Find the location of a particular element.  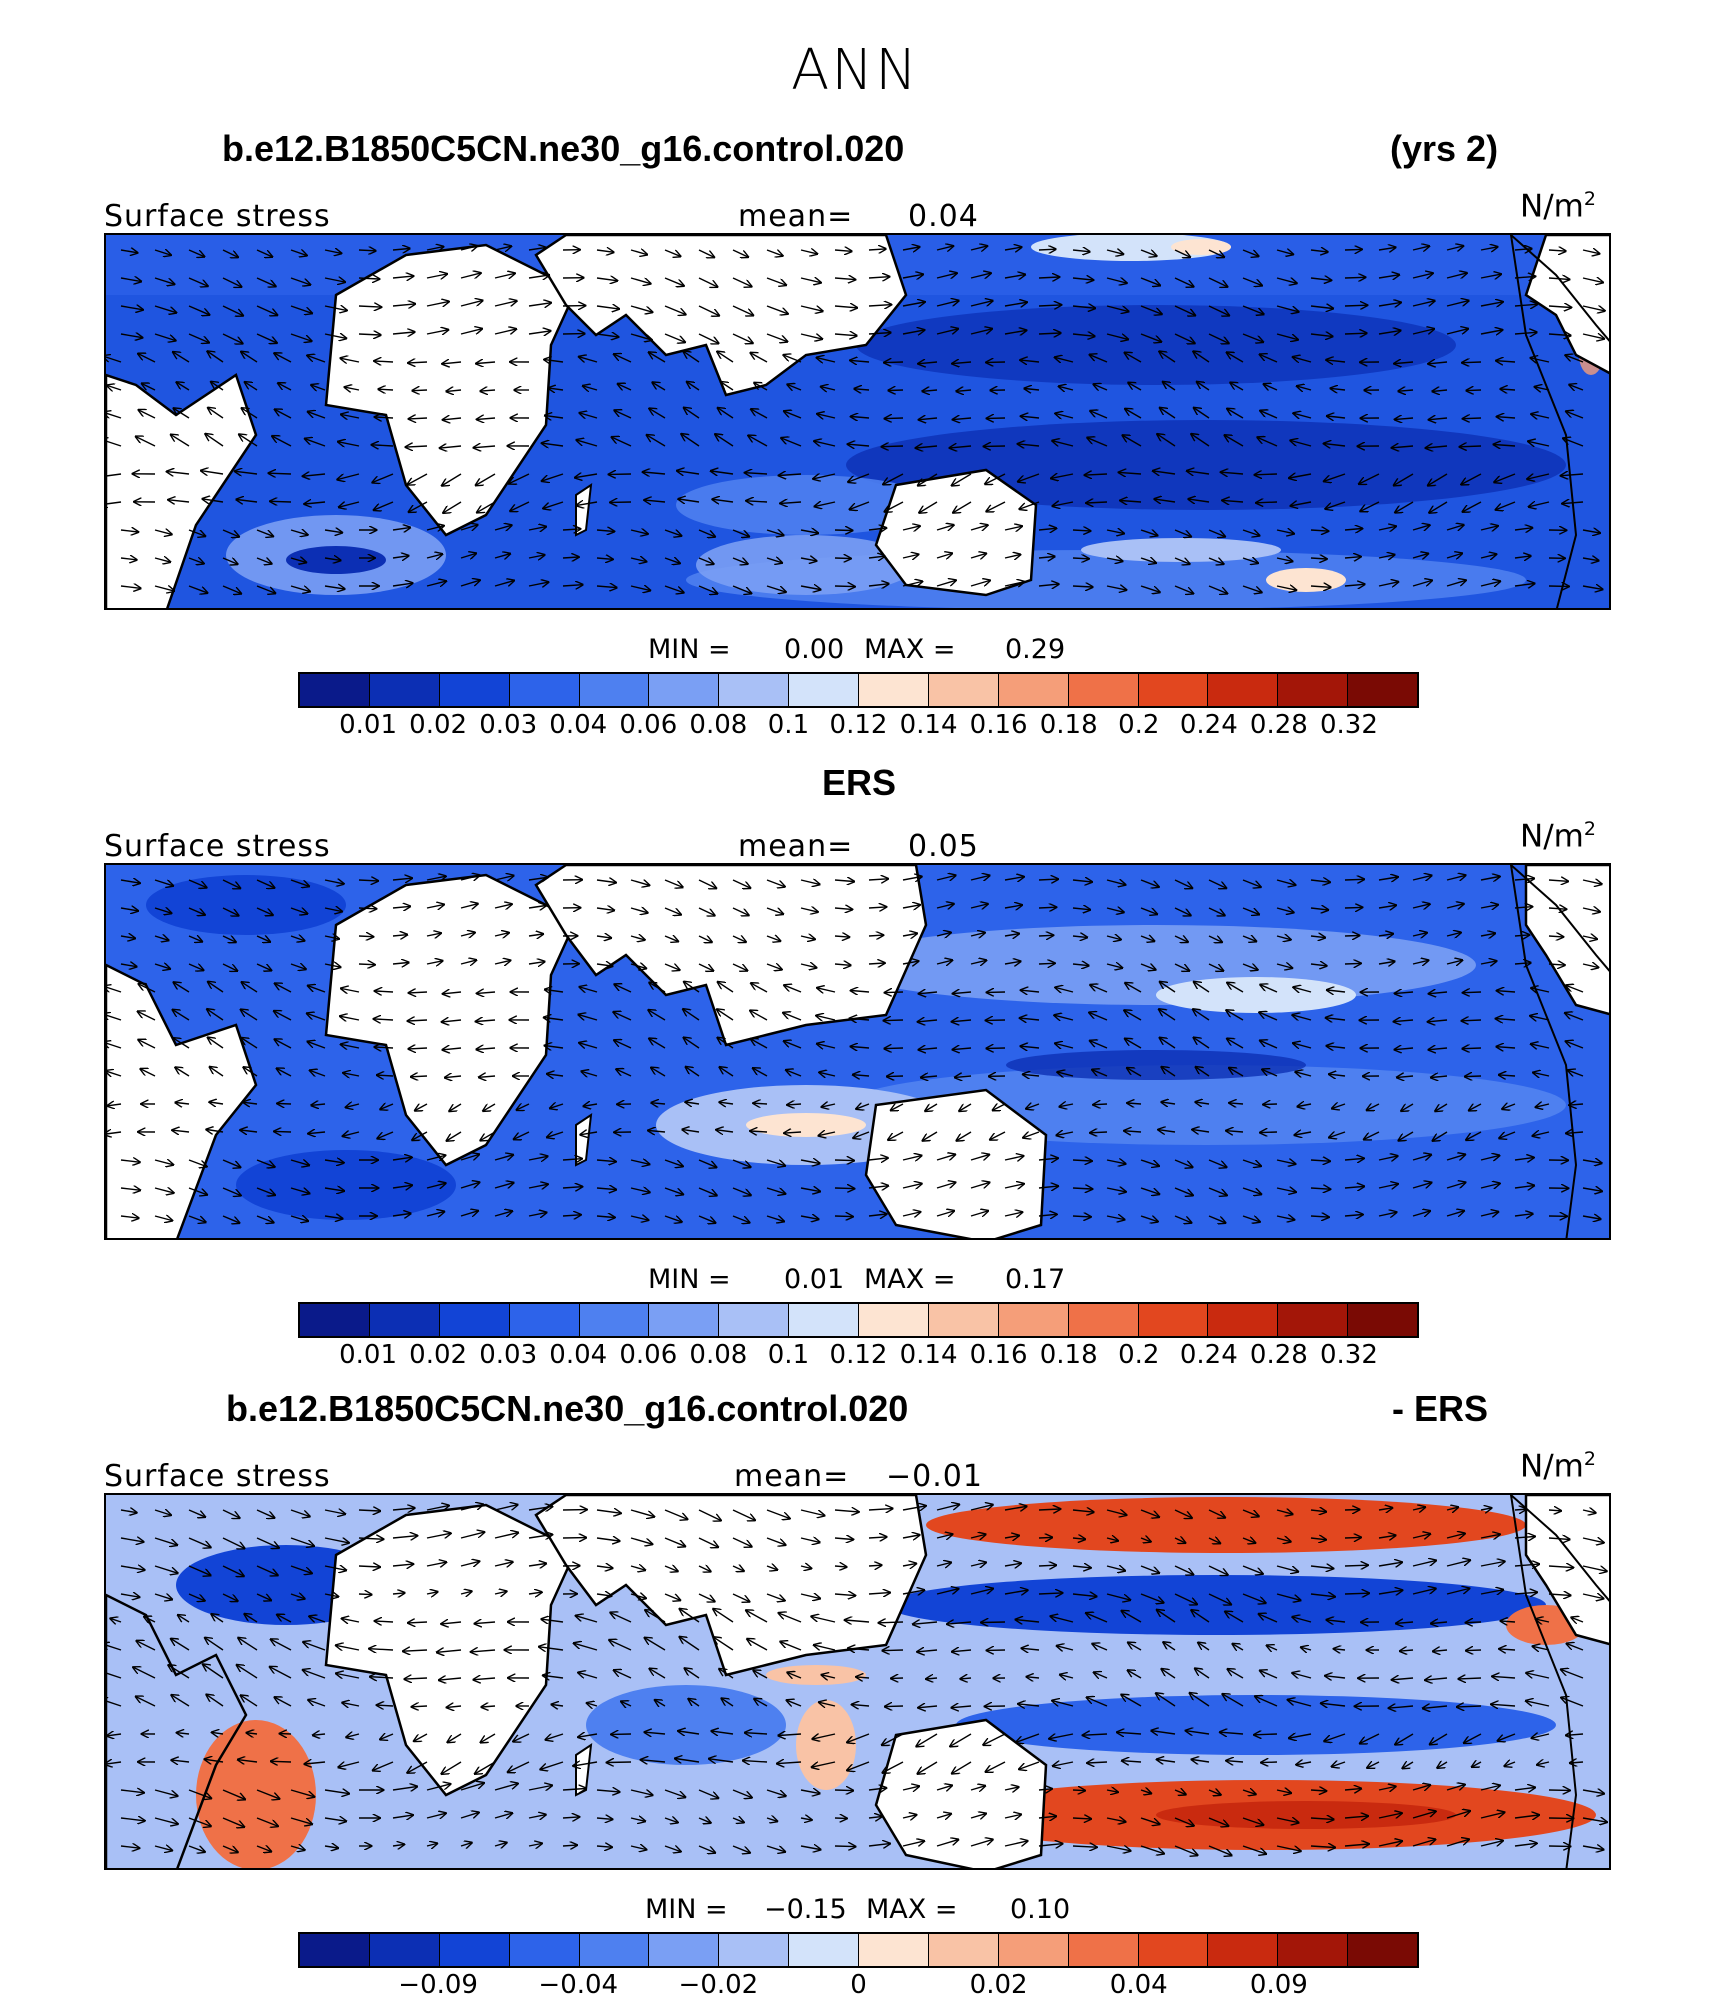

north-america is located at coordinates (1566, 940).